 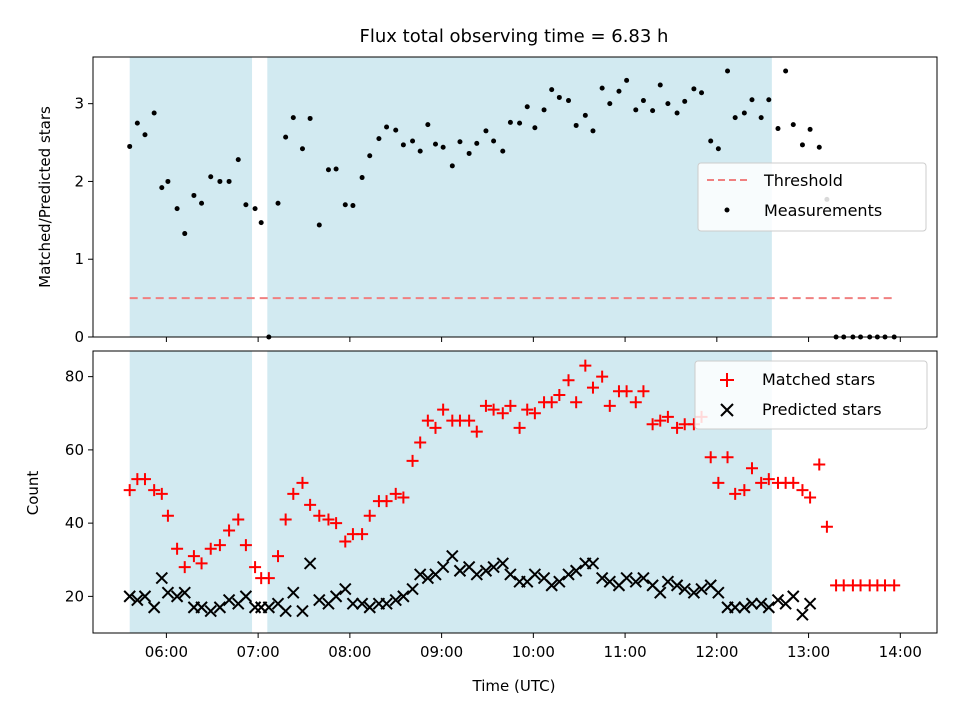 What do you see at coordinates (83, 220) in the screenshot?
I see `ratio-y-ticks: 0 1 2 3` at bounding box center [83, 220].